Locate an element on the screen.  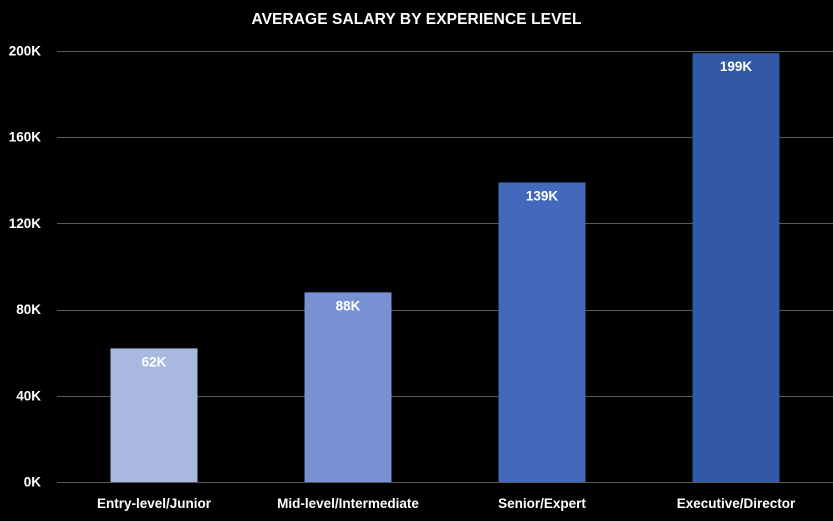
y-tick-label: 160K is located at coordinates (25, 137).